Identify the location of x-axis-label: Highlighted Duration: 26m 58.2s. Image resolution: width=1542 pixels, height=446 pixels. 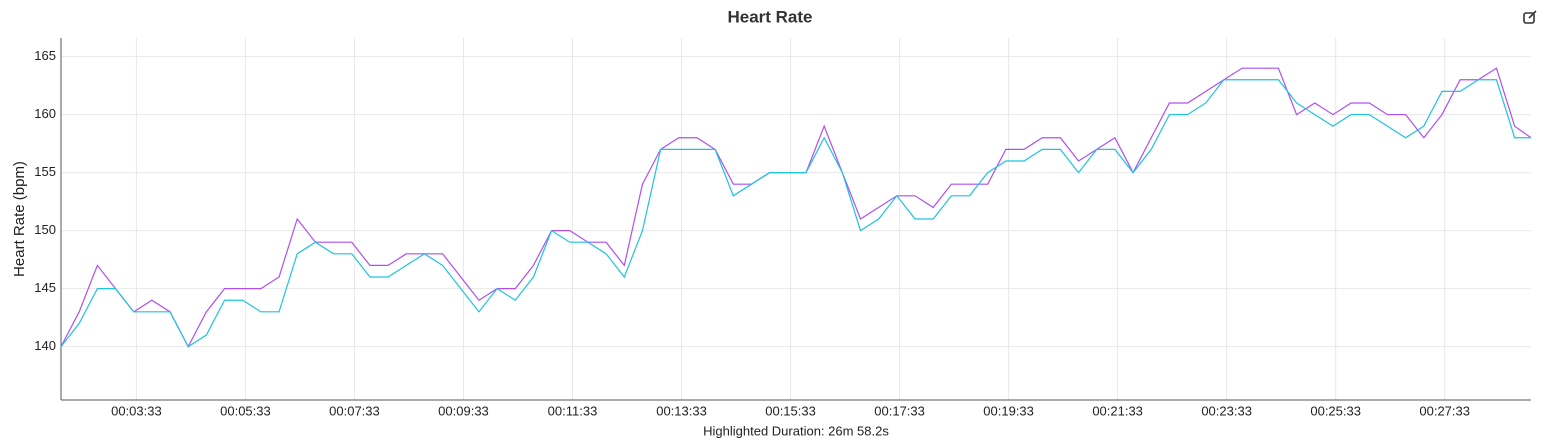
(796, 430).